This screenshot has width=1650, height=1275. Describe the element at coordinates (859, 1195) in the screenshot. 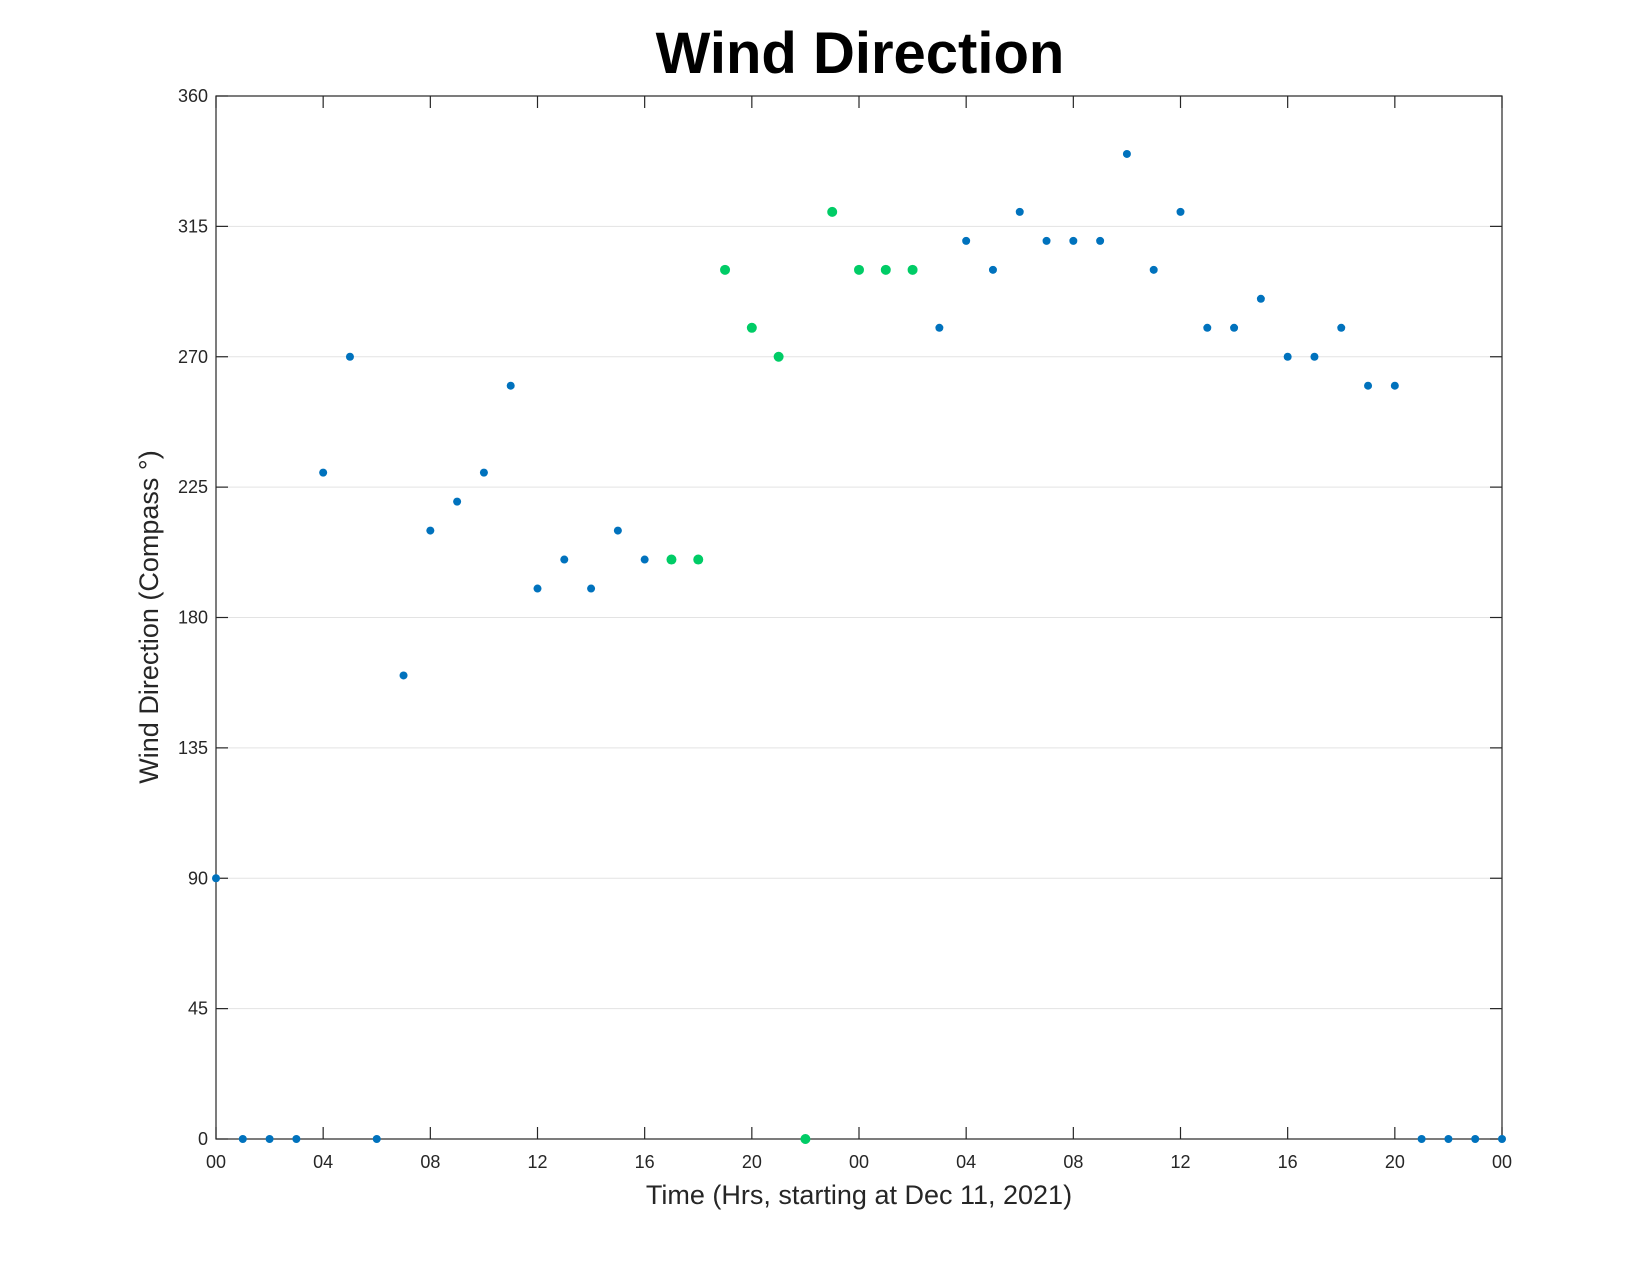

I see `x-axis-label: Time (Hrs, starting at Dec 11, 2021)` at that location.